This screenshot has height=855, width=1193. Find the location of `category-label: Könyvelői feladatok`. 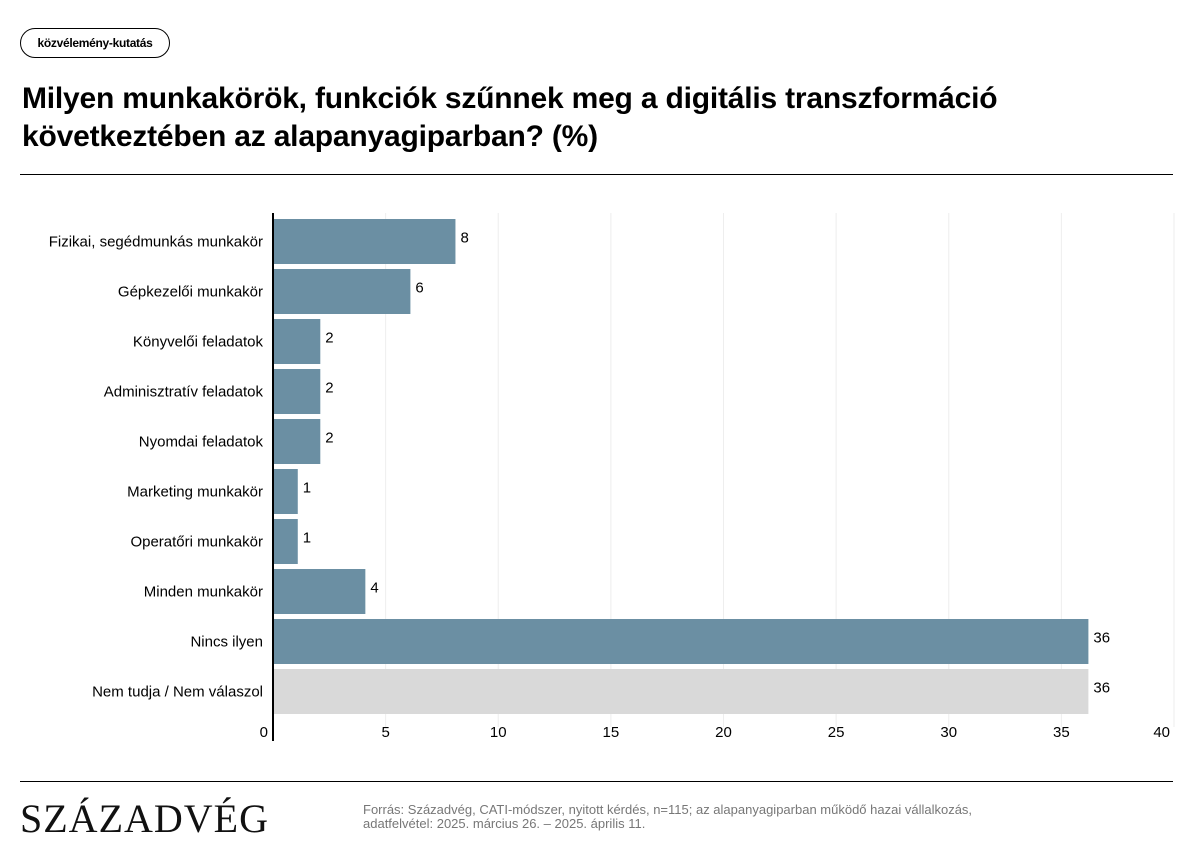

category-label: Könyvelői feladatok is located at coordinates (198, 342).